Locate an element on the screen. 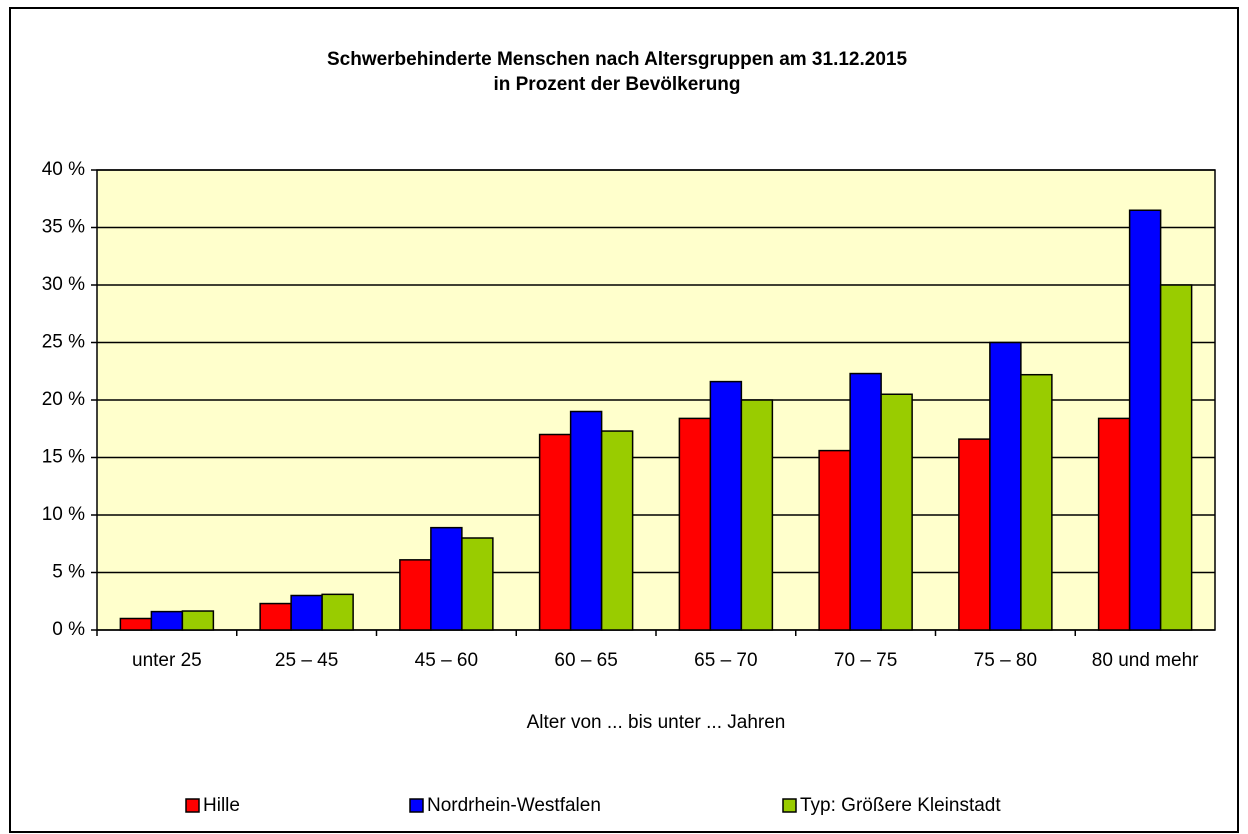  x-tick-label: unter 25 is located at coordinates (167, 660).